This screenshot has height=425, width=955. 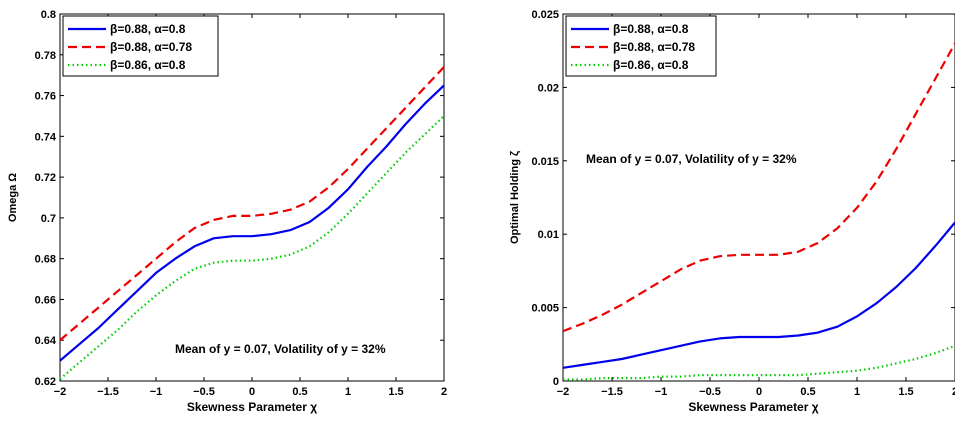 What do you see at coordinates (45, 178) in the screenshot?
I see `y-tick-label: 0.72` at bounding box center [45, 178].